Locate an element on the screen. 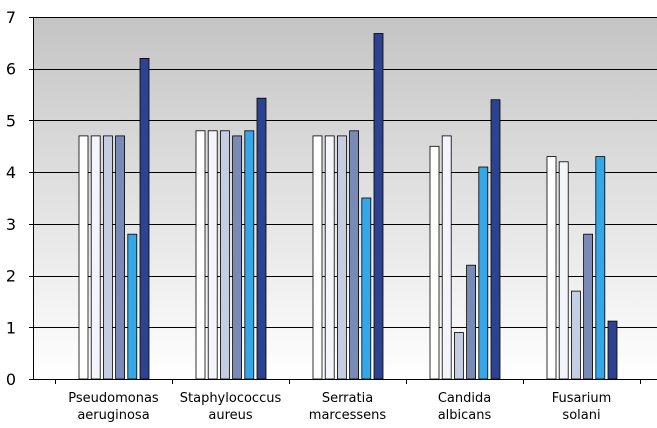 This screenshot has width=657, height=428. y-tick-label-2: 2 is located at coordinates (11, 276).